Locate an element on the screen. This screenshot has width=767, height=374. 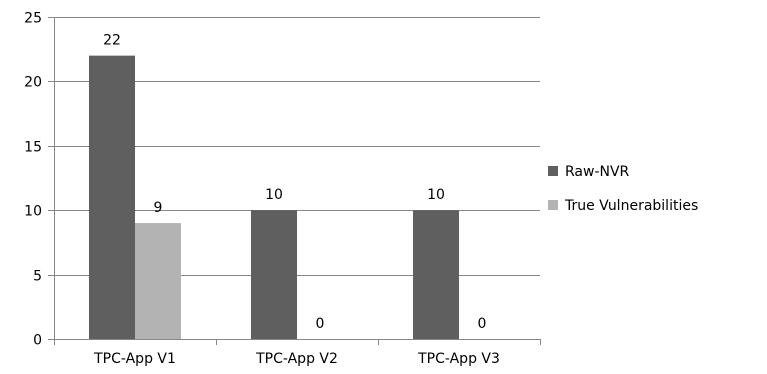
legend: Raw-NVR True Vulnerabilities is located at coordinates (623, 189).